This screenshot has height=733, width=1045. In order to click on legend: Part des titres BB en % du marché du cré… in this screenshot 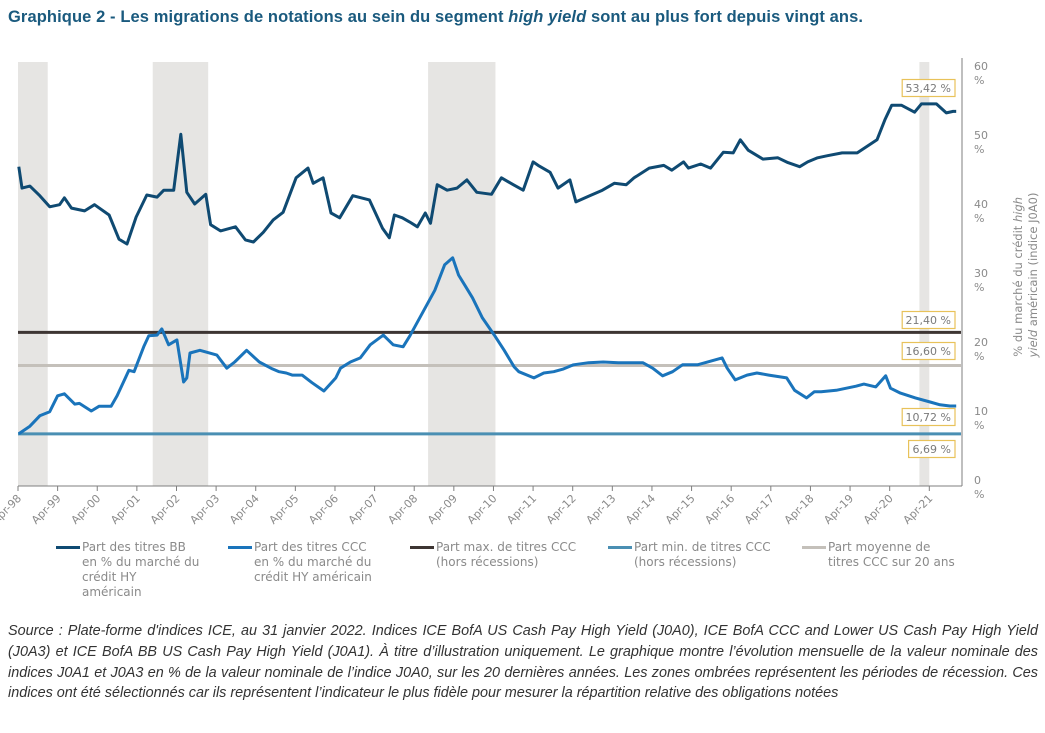, I will do `click(522, 575)`.